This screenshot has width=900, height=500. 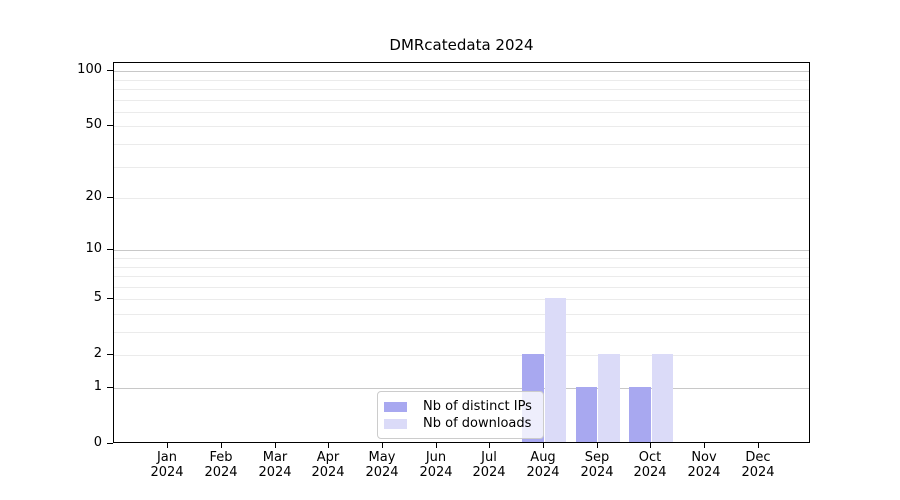 I want to click on legend-label-downloads: Nb of downloads, so click(x=477, y=423).